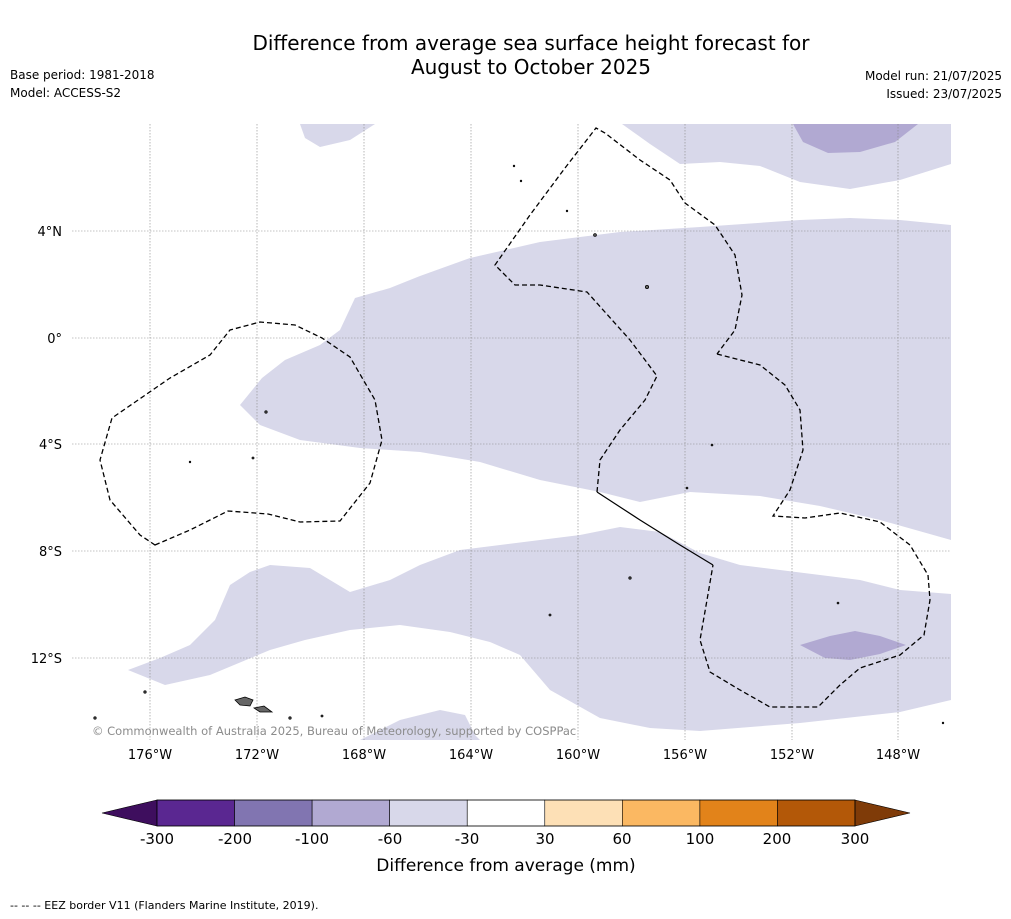 The image size is (1011, 919). Describe the element at coordinates (257, 755) in the screenshot. I see `lon-label: 172°W` at that location.